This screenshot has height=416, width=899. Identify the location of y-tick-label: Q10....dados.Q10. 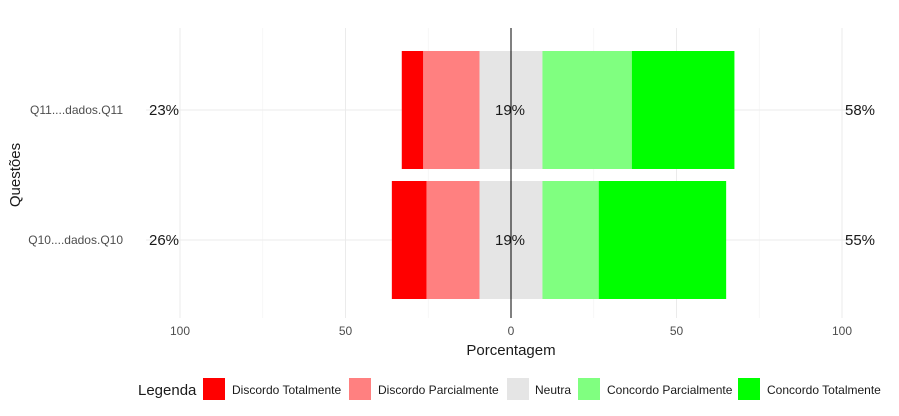
(75, 240).